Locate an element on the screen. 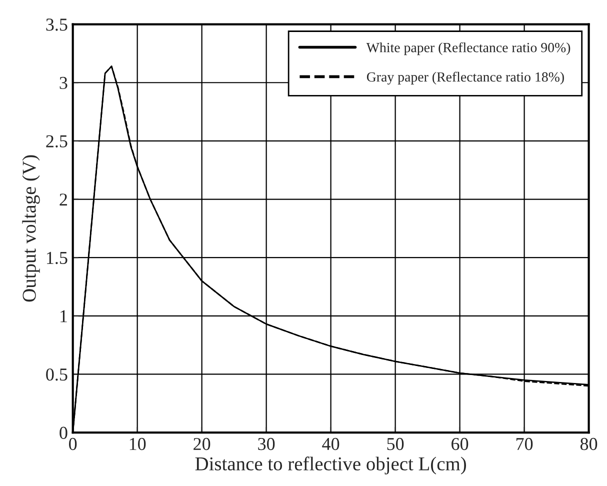  x-tick-label: 60 is located at coordinates (460, 444).